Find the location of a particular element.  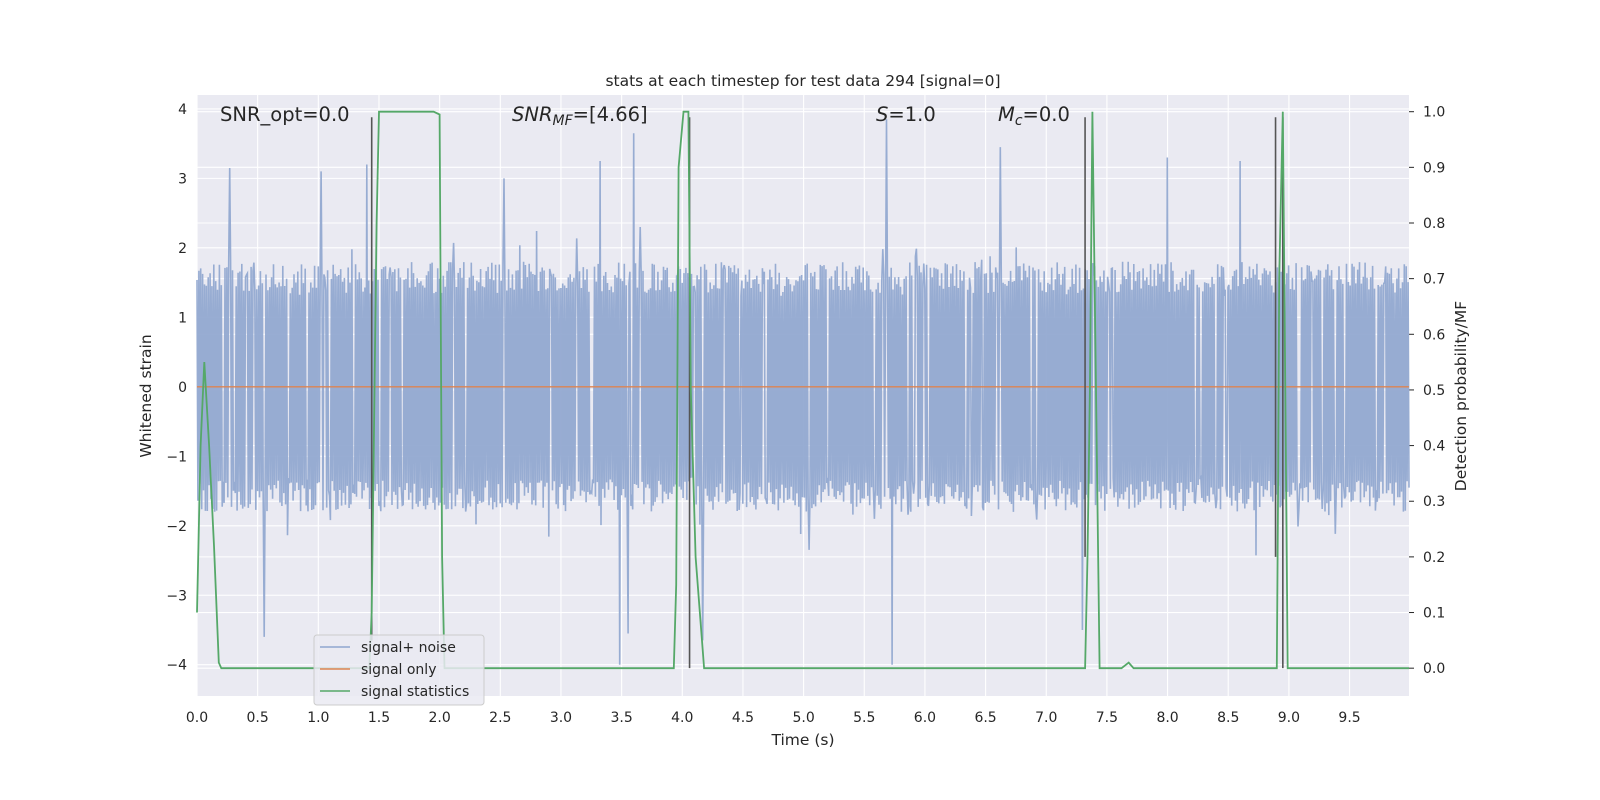

legend-box is located at coordinates (399, 670).